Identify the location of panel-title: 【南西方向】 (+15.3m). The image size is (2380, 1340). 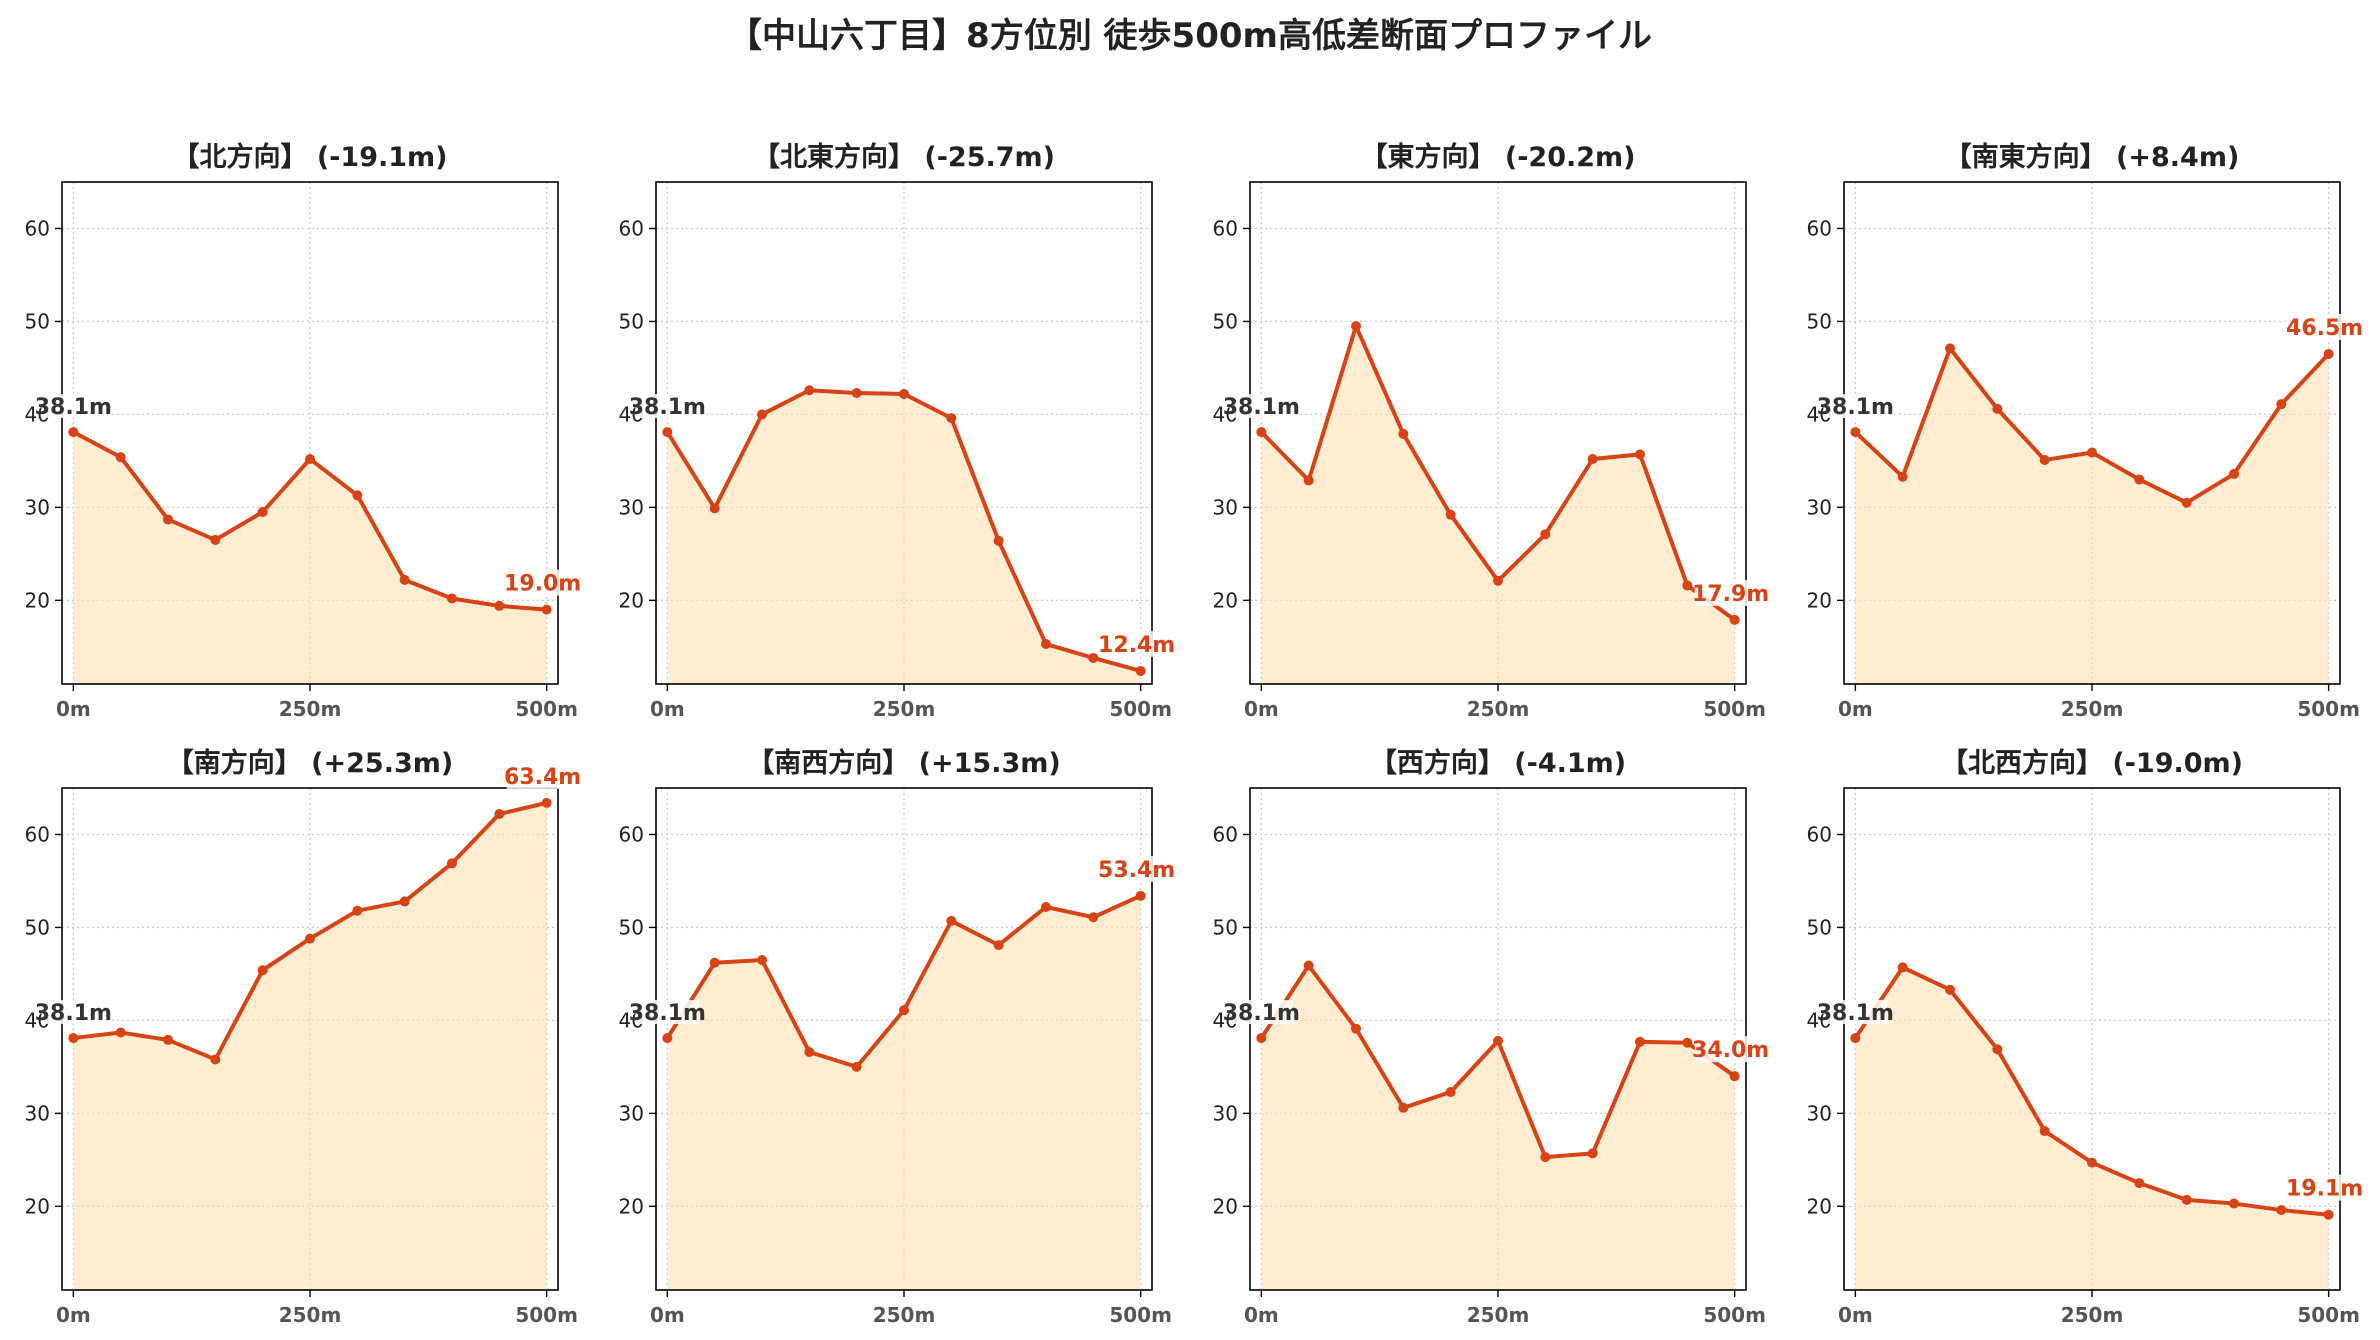
(903, 763).